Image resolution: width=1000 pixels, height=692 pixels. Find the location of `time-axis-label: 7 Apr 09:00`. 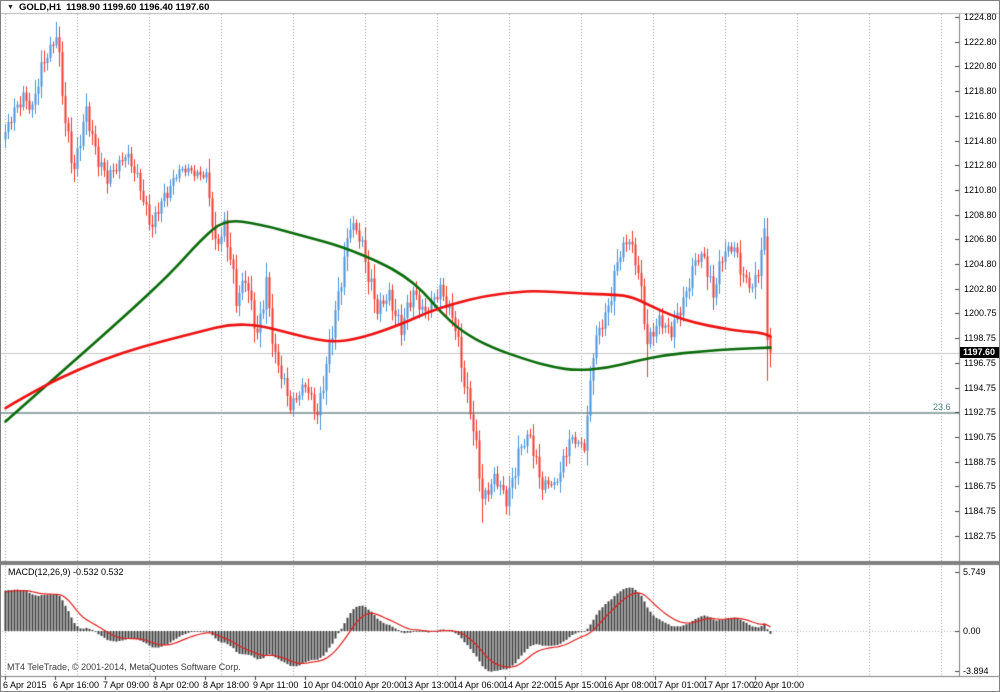

time-axis-label: 7 Apr 09:00 is located at coordinates (126, 685).